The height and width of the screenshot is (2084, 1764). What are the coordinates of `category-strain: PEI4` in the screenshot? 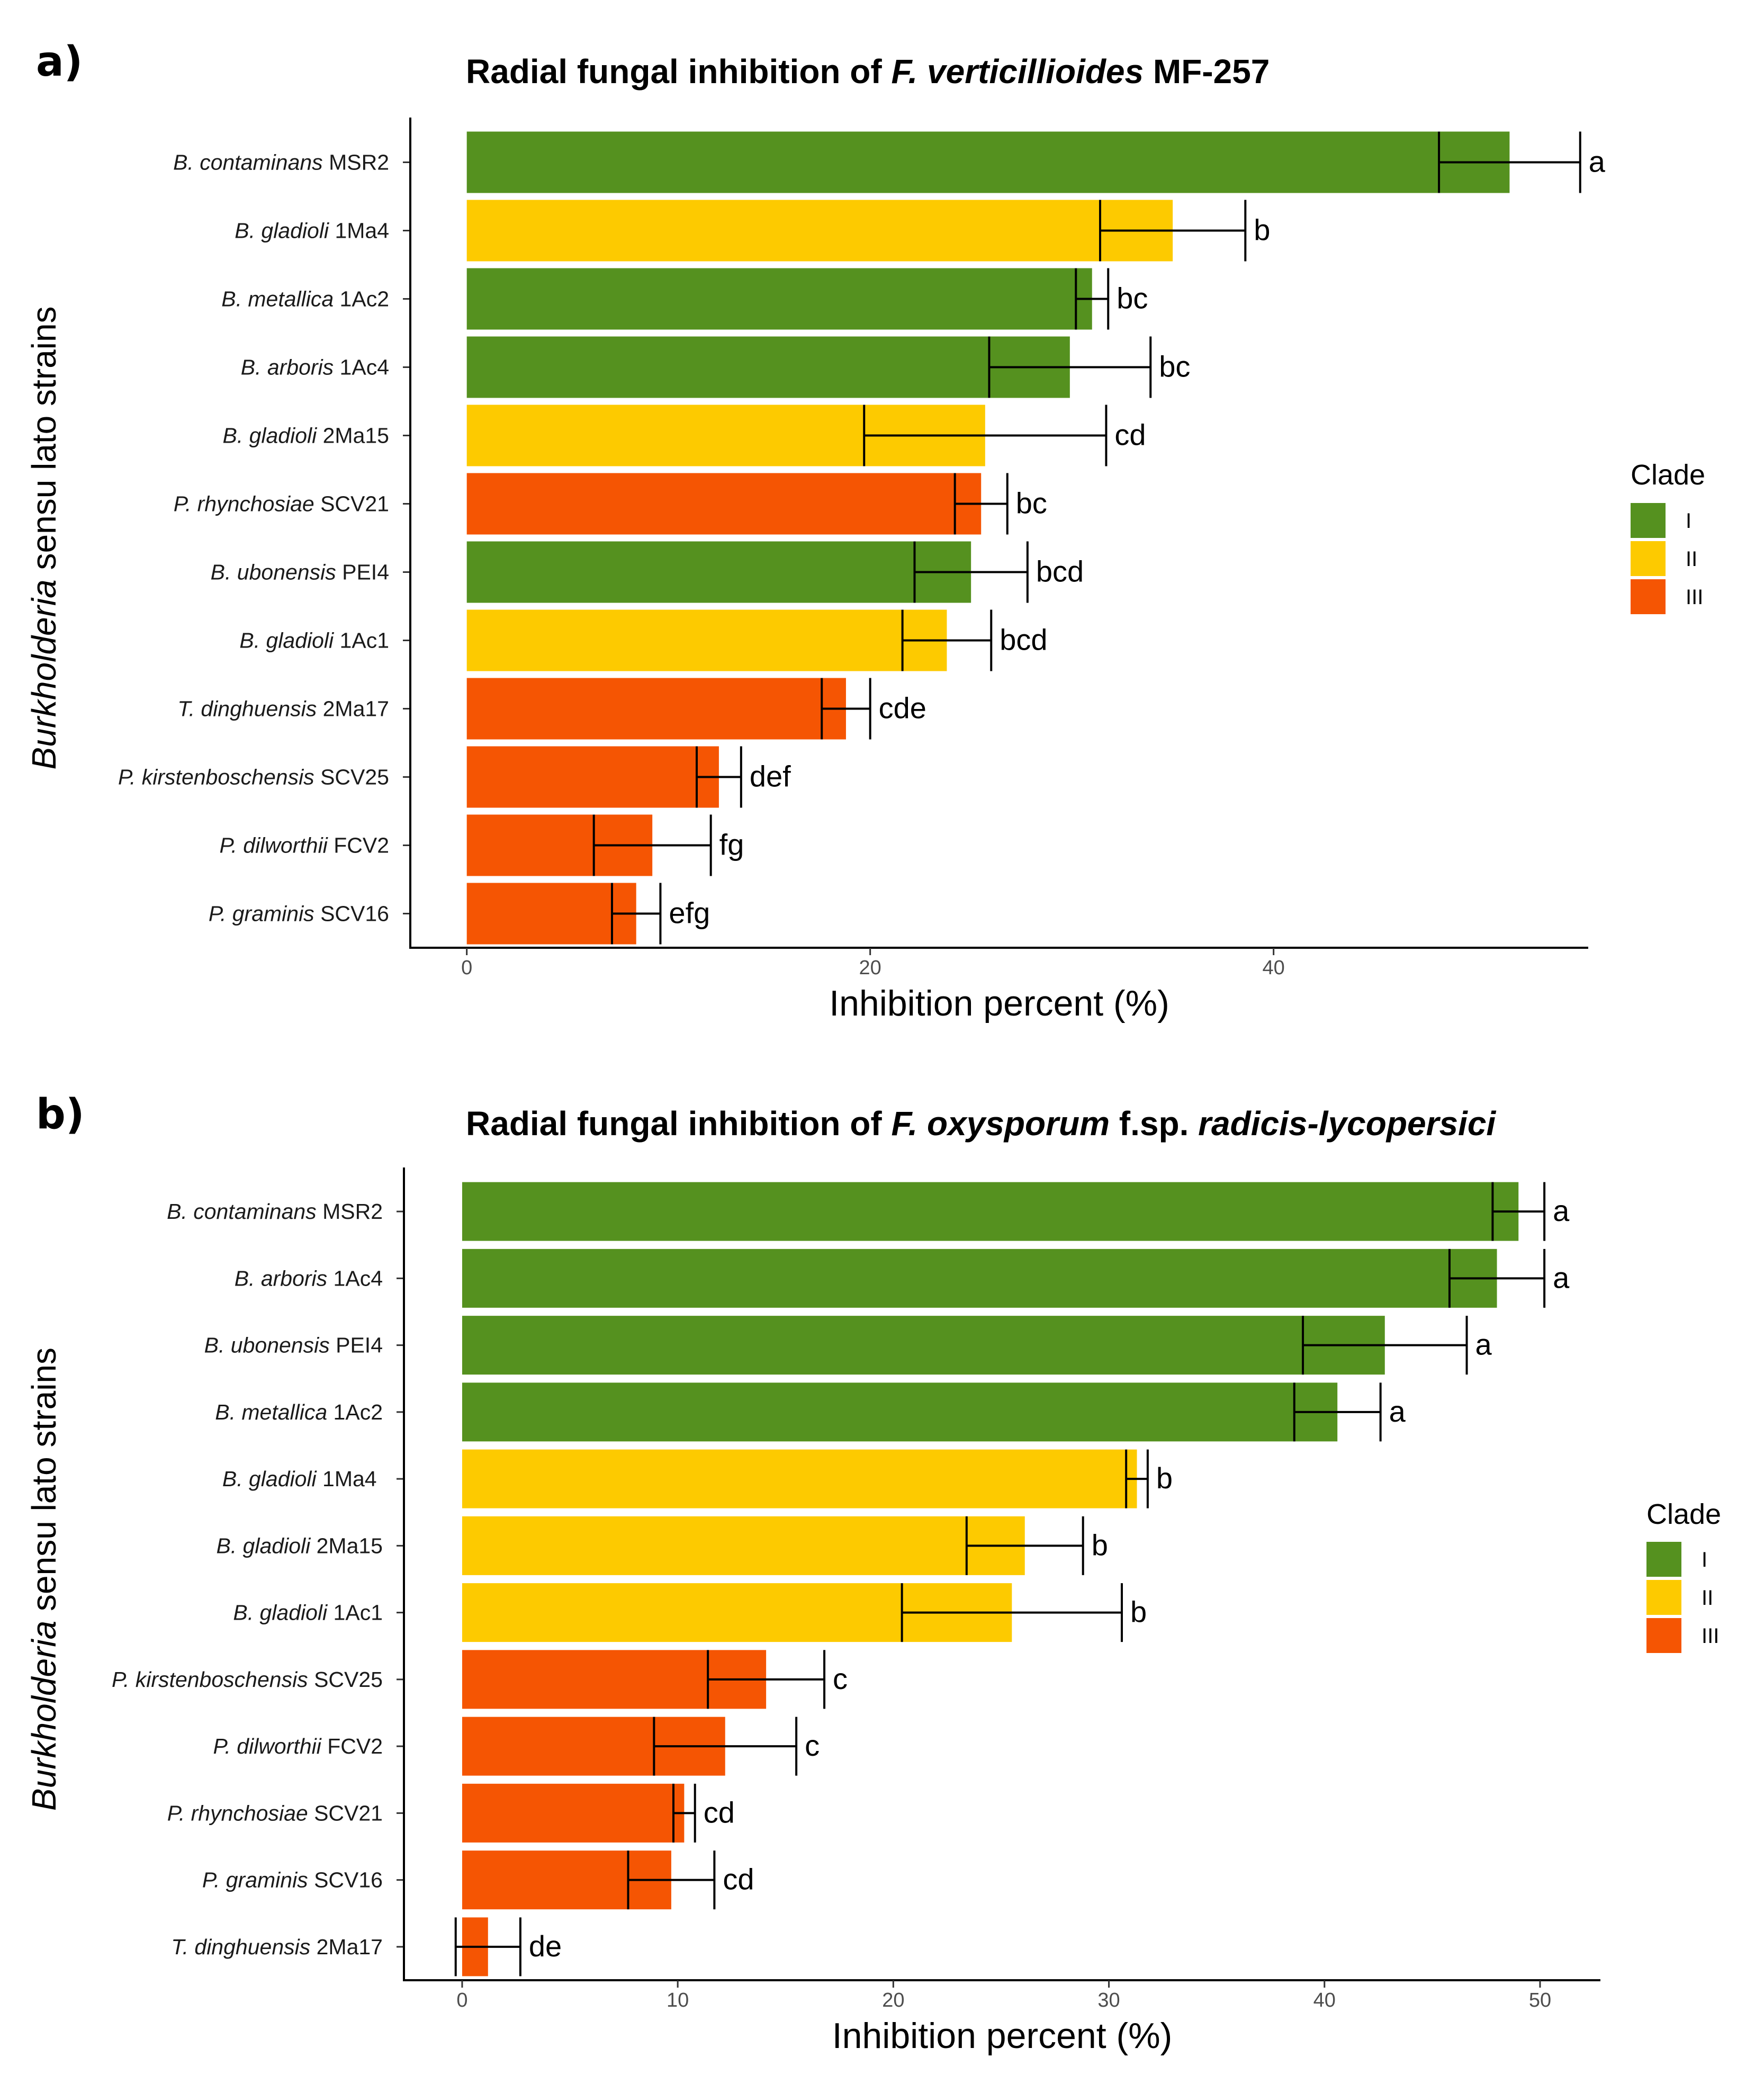 It's located at (362, 572).